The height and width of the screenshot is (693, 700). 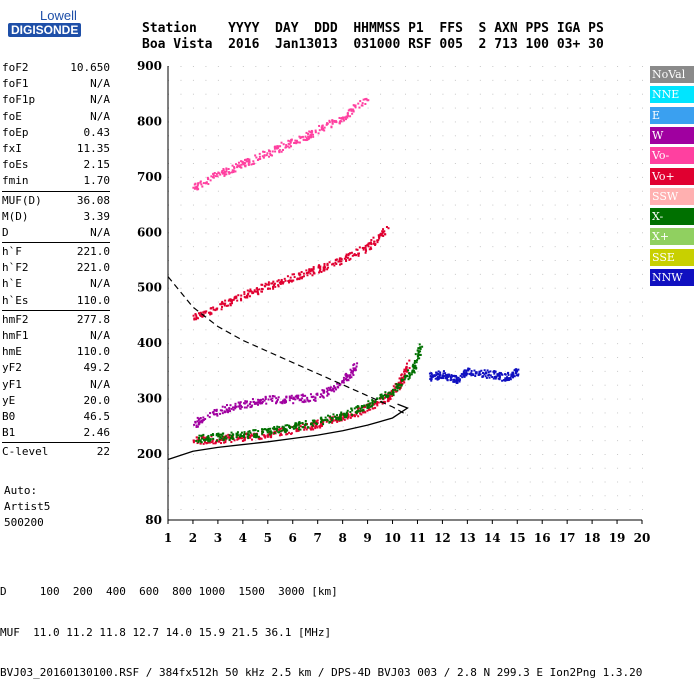 What do you see at coordinates (672, 237) in the screenshot?
I see `legend-item-x-: X+` at bounding box center [672, 237].